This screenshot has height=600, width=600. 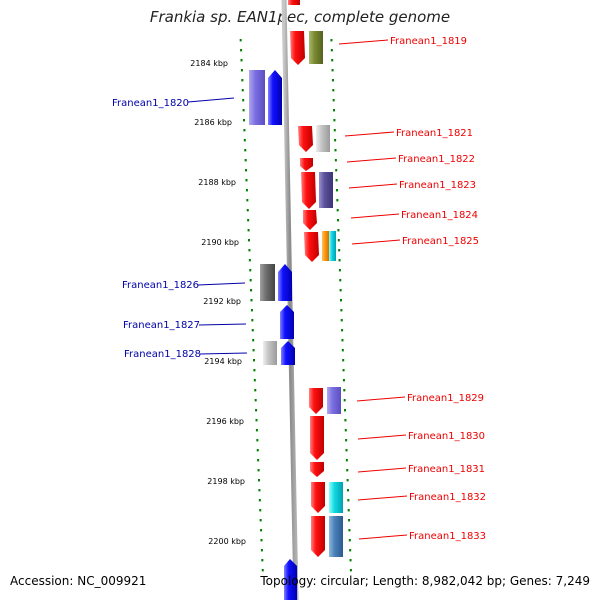 I want to click on gene-label: Franean1_1823, so click(x=437, y=185).